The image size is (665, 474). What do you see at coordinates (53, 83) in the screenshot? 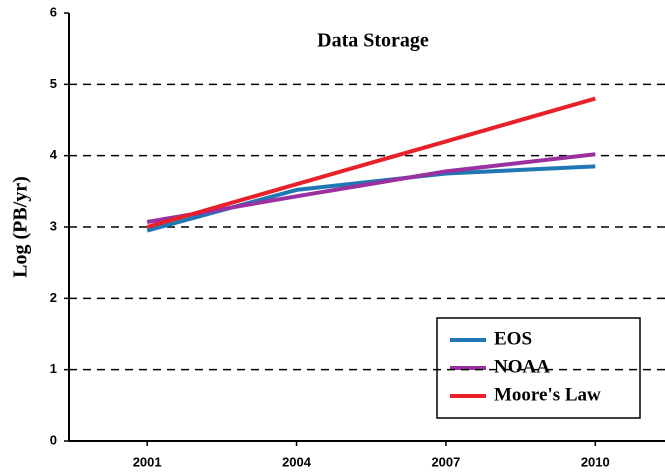
I see `y-tick-label: 5` at bounding box center [53, 83].